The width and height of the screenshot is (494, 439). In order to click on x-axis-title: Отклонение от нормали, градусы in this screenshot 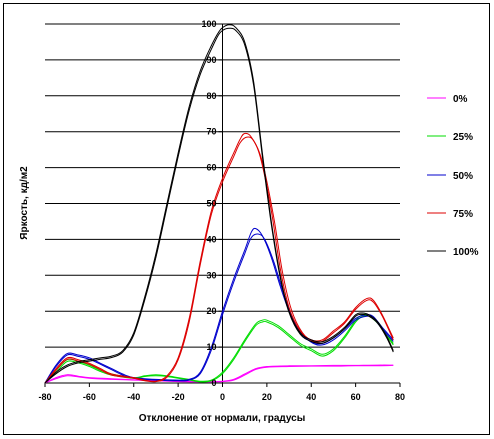, I will do `click(222, 418)`.